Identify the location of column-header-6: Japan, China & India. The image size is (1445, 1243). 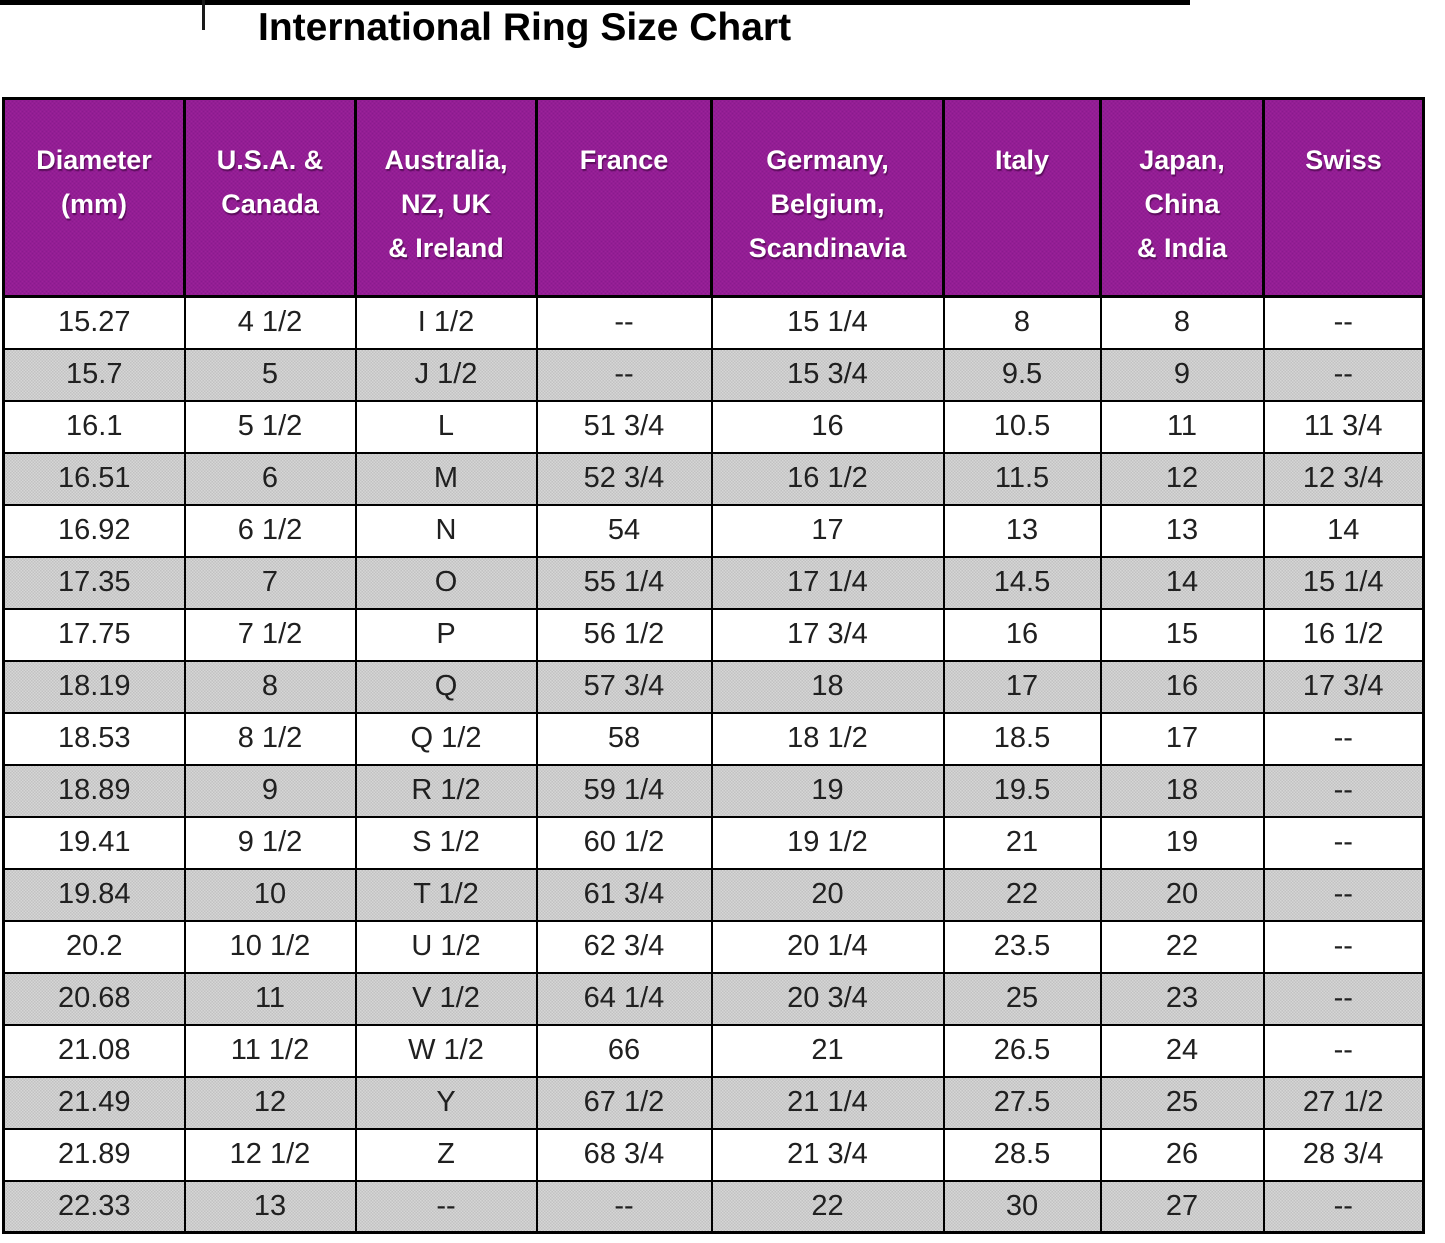
(1182, 197).